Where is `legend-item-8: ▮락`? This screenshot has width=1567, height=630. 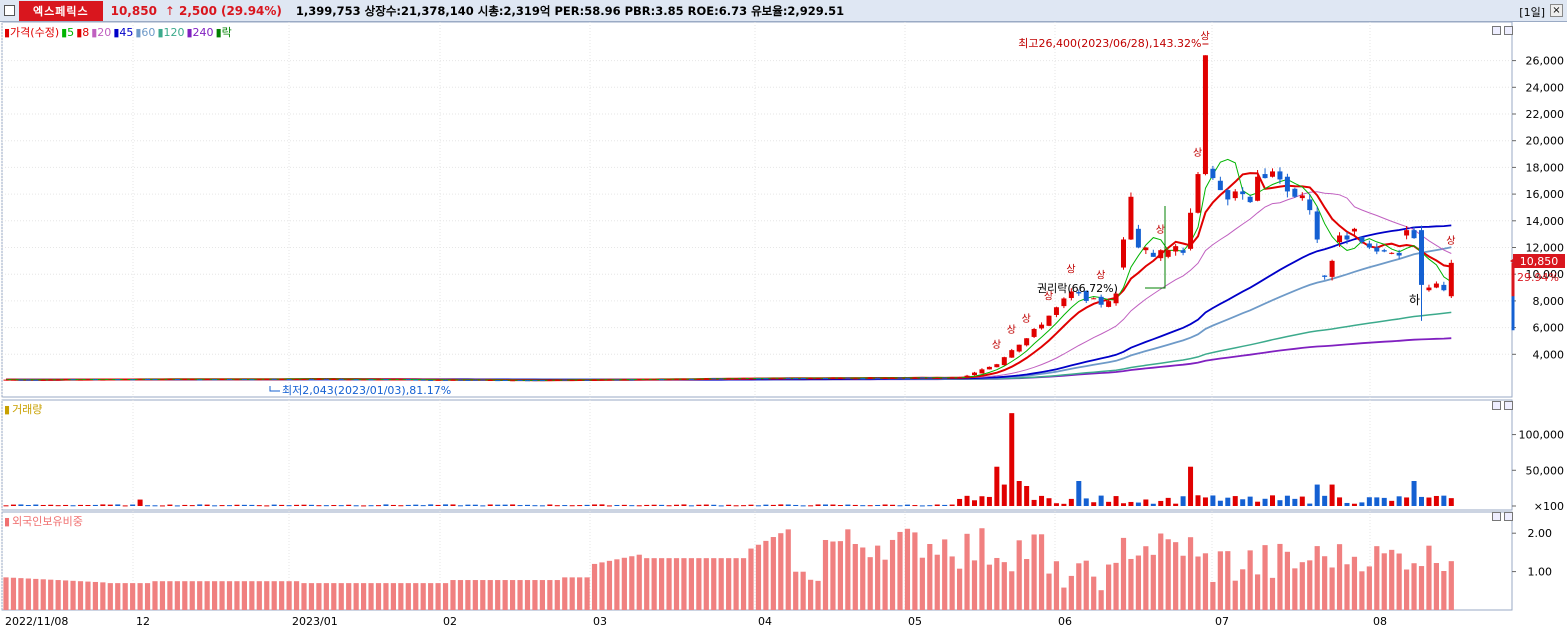 legend-item-8: ▮락 is located at coordinates (223, 32).